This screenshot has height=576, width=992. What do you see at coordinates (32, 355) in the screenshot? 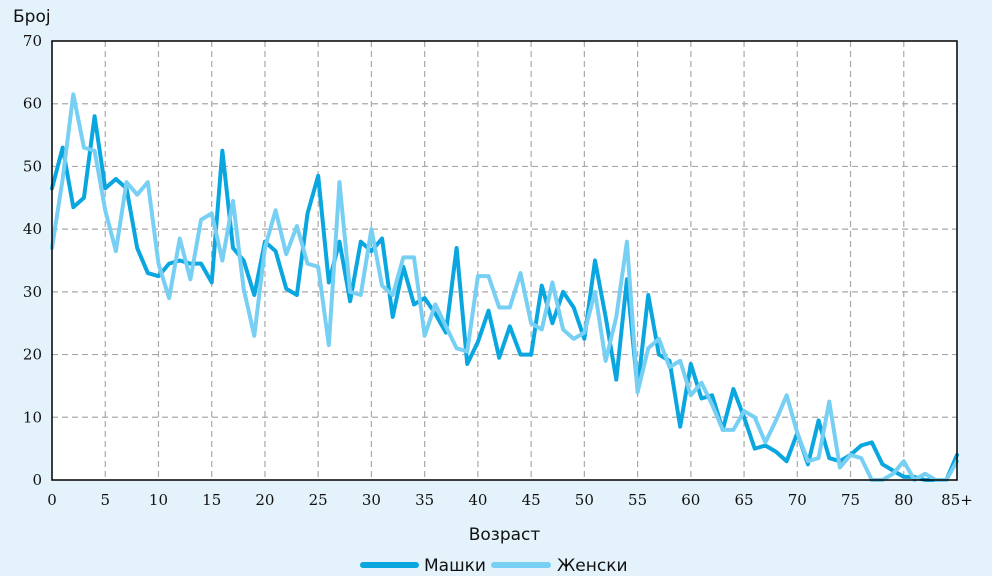
I see `y-tick-label: 20` at bounding box center [32, 355].